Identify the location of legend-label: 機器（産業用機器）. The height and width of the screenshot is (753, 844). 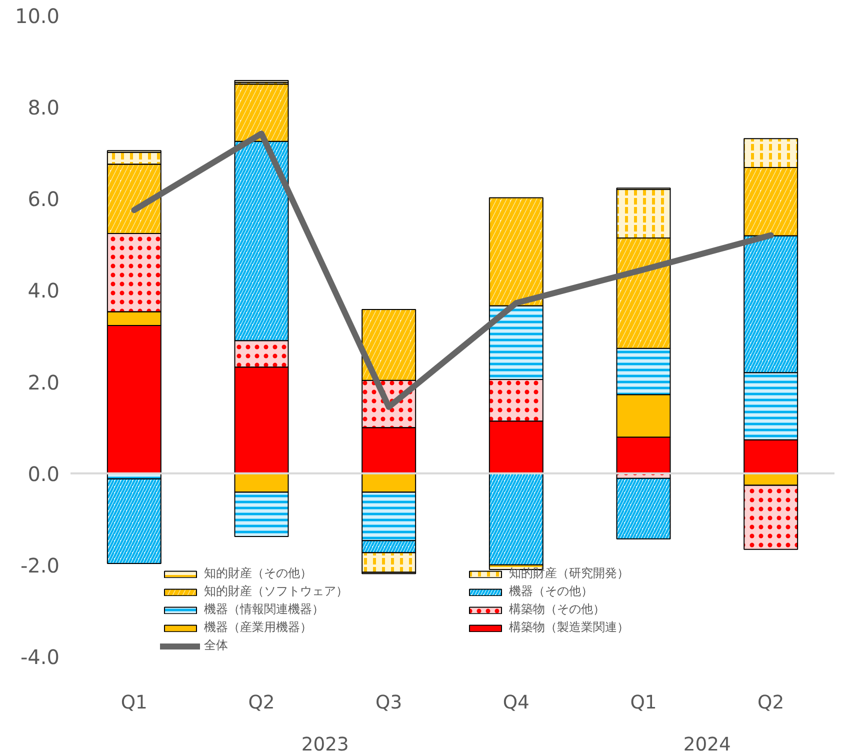
(258, 627).